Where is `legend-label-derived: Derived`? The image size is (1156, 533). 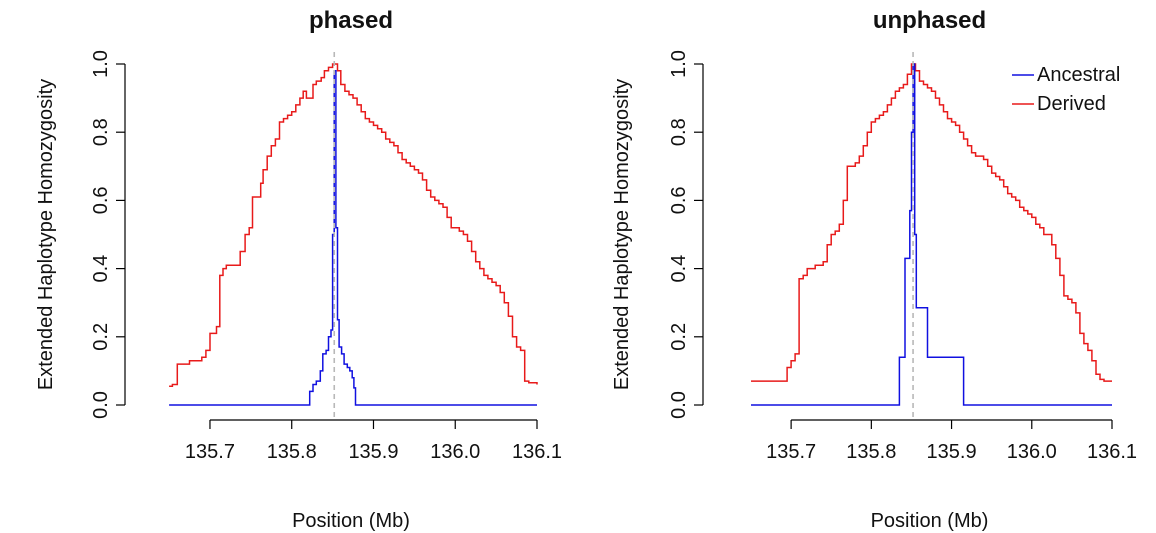 legend-label-derived: Derived is located at coordinates (1071, 104).